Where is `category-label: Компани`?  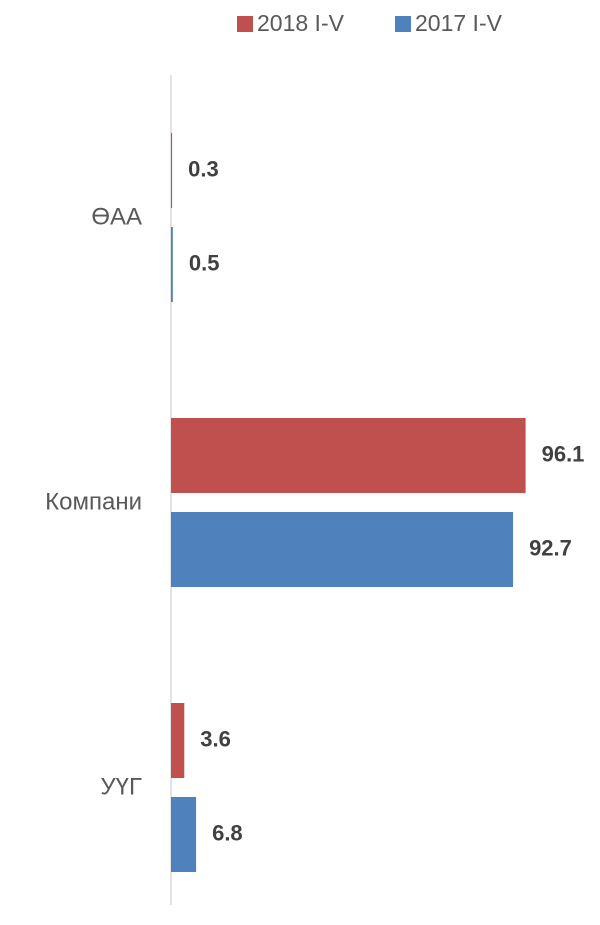 category-label: Компани is located at coordinates (93, 501).